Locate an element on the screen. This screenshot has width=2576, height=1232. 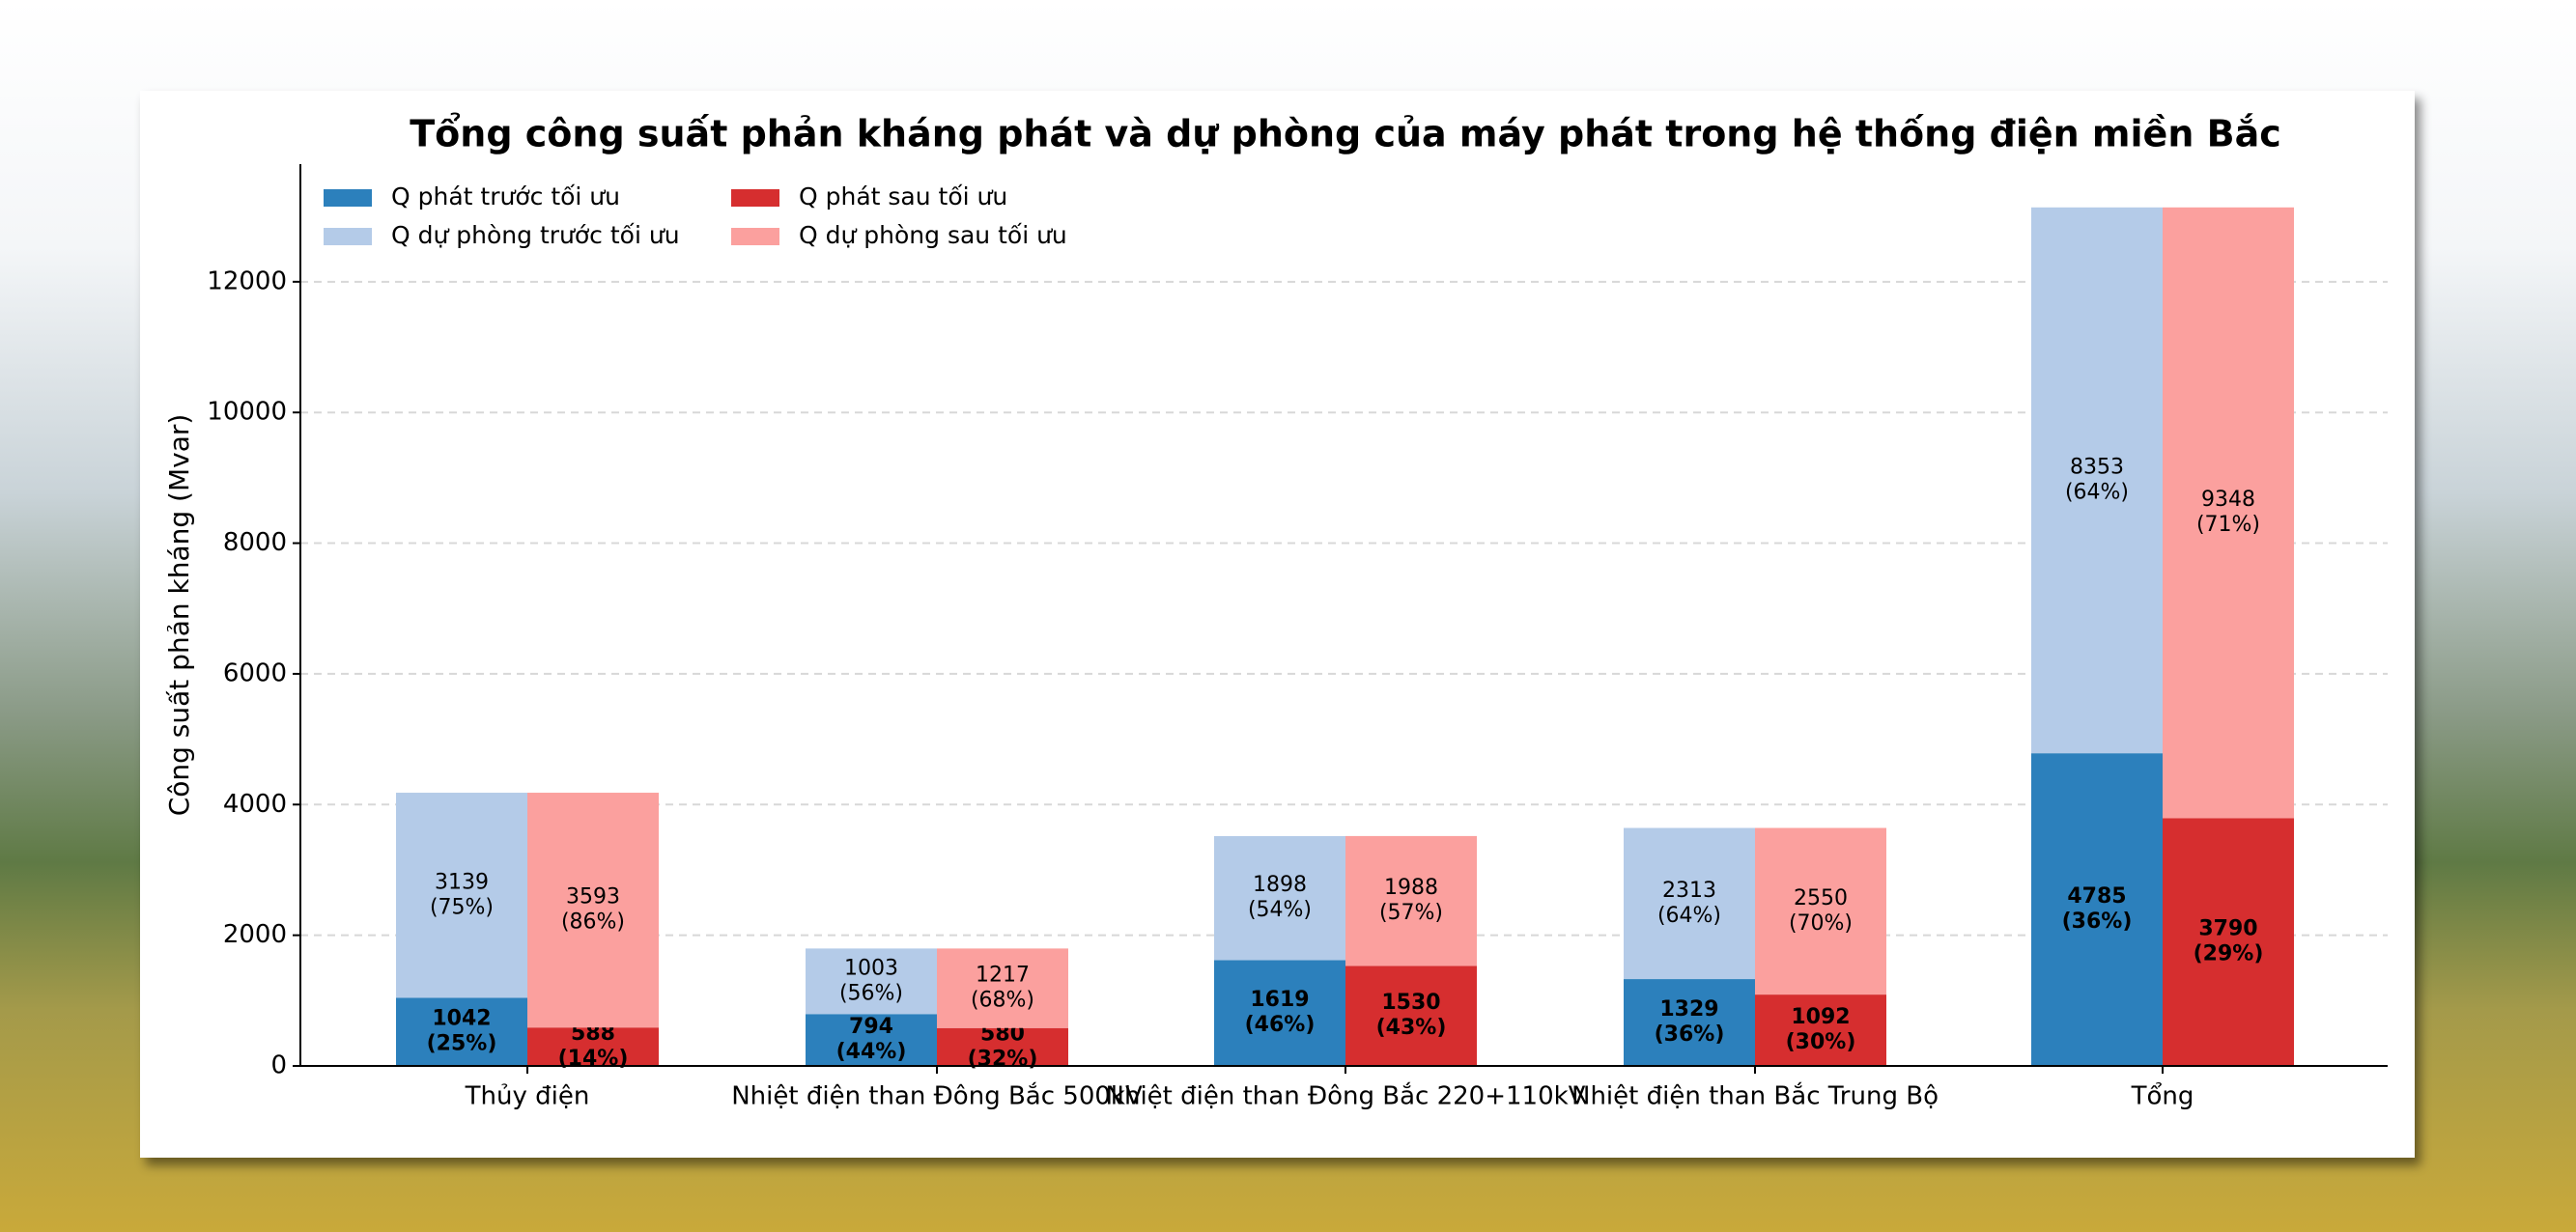
data-label: 1217 (68%) is located at coordinates (1002, 989).